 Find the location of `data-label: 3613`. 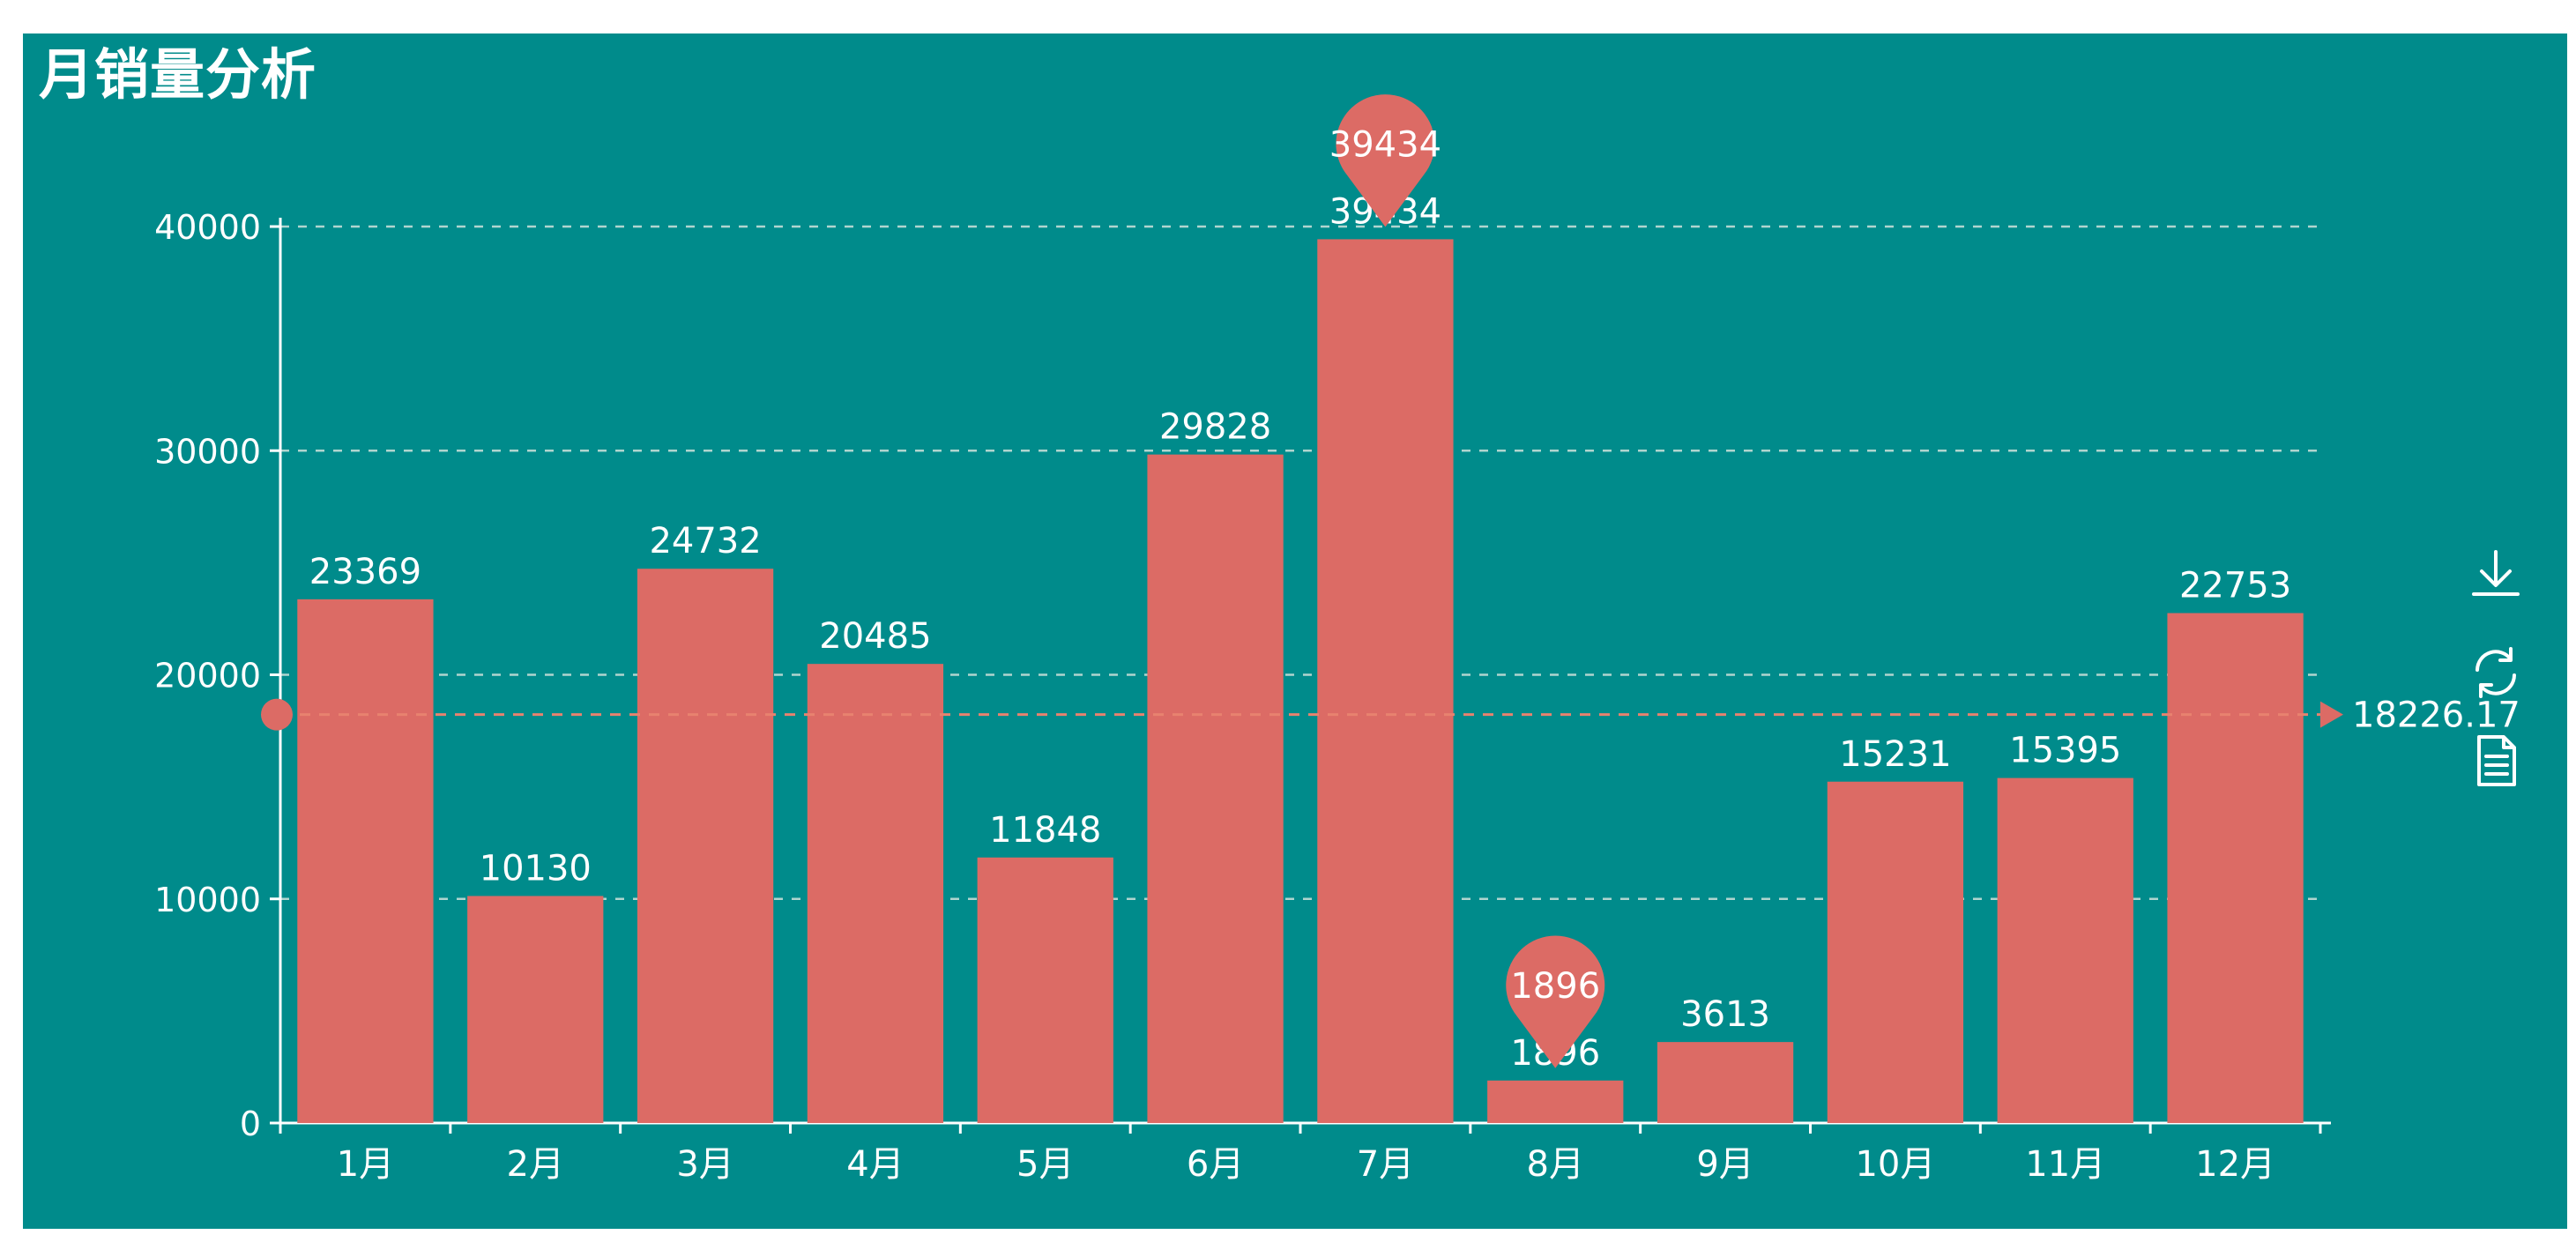

data-label: 3613 is located at coordinates (1725, 1014).